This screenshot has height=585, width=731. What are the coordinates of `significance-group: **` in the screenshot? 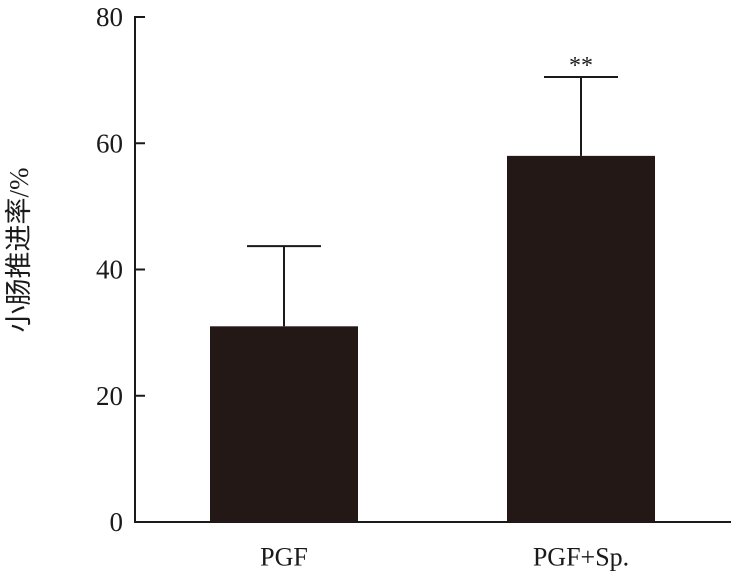 It's located at (581, 66).